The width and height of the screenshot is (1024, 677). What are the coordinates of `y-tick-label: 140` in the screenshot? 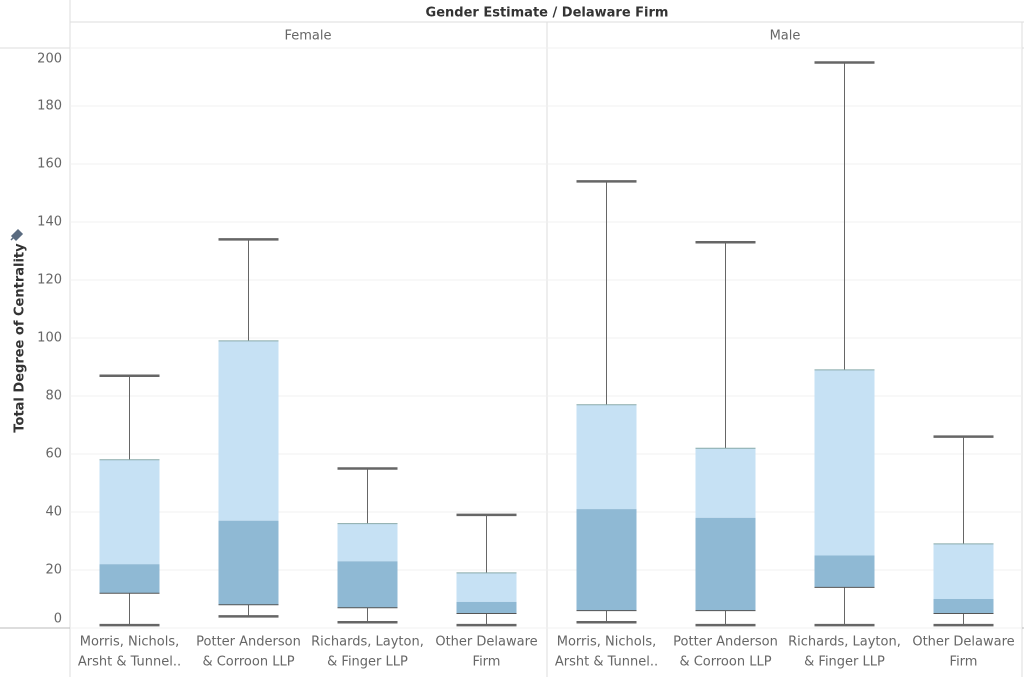 It's located at (49, 222).